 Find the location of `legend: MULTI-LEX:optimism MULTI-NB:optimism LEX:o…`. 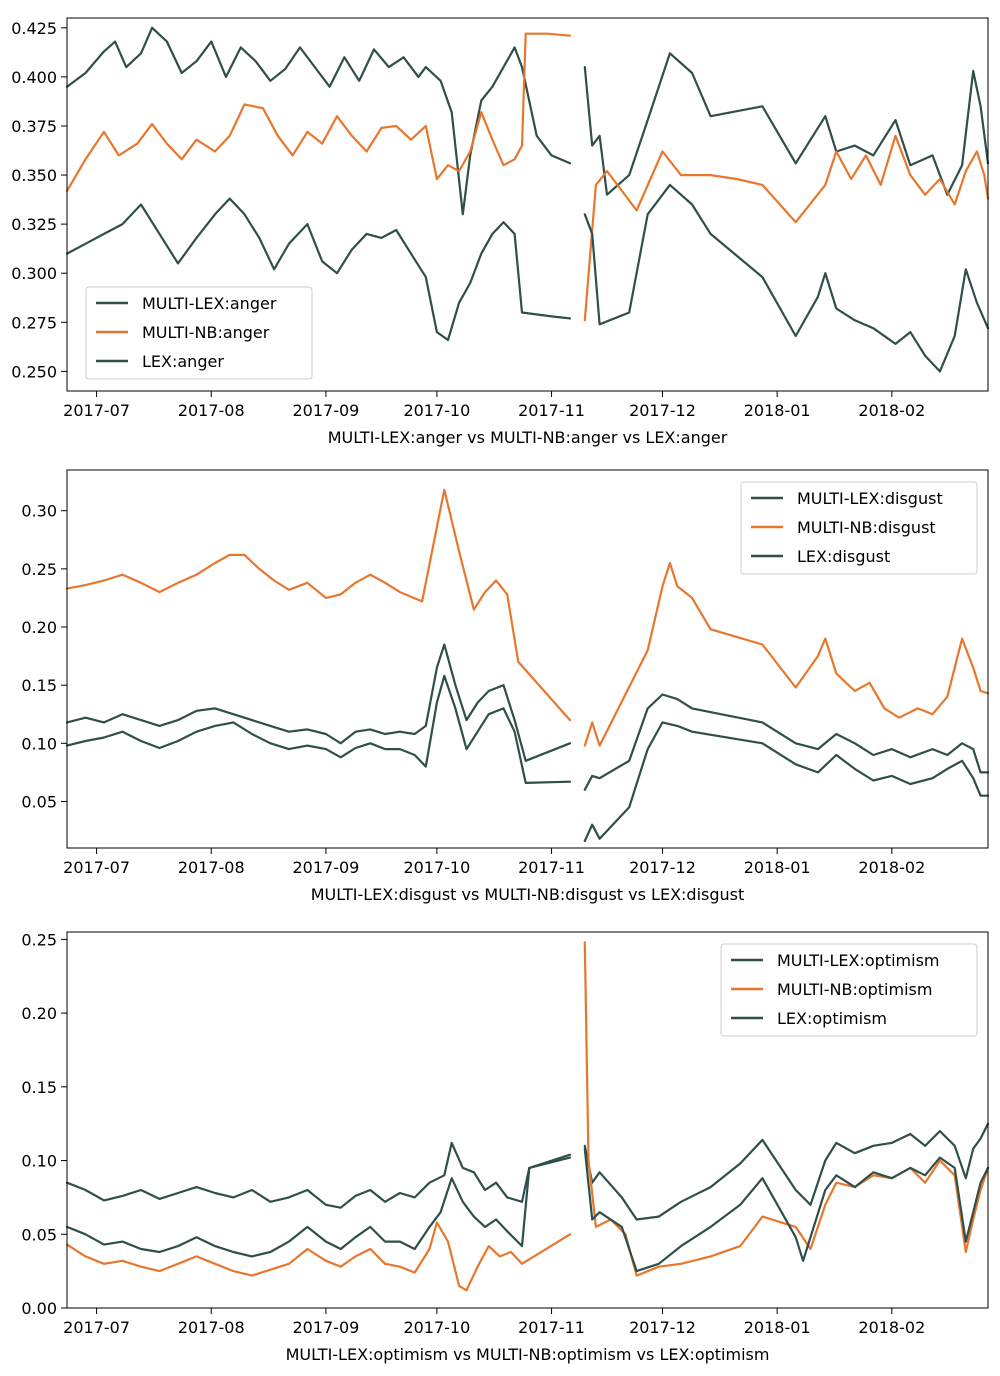

legend: MULTI-LEX:optimism MULTI-NB:optimism LEX:o… is located at coordinates (849, 990).